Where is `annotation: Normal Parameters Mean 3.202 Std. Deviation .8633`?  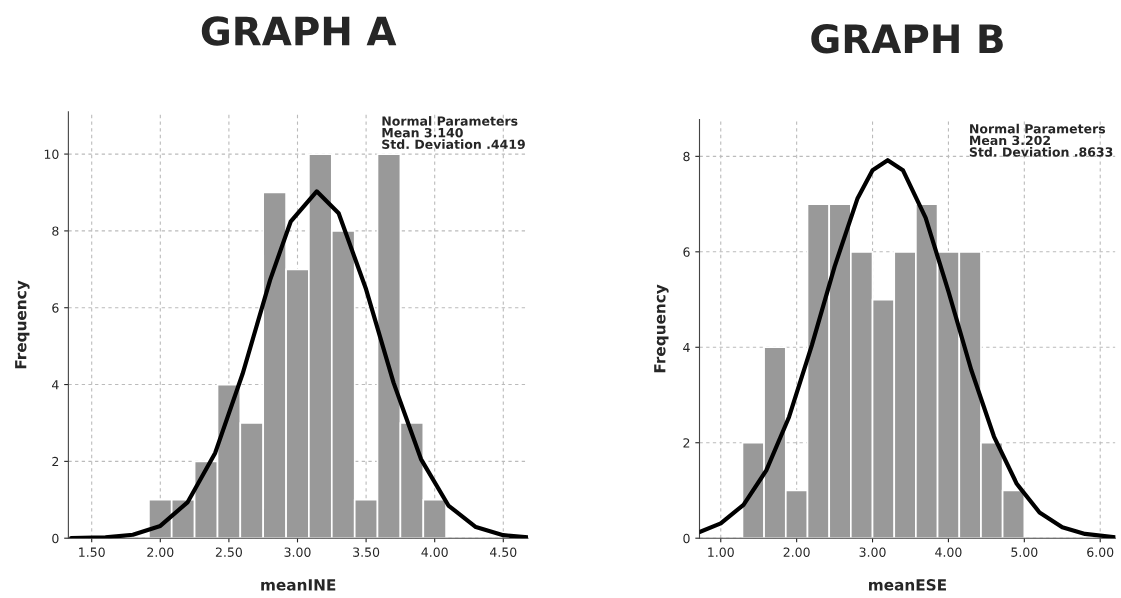 annotation: Normal Parameters Mean 3.202 Std. Deviation .8633 is located at coordinates (1041, 140).